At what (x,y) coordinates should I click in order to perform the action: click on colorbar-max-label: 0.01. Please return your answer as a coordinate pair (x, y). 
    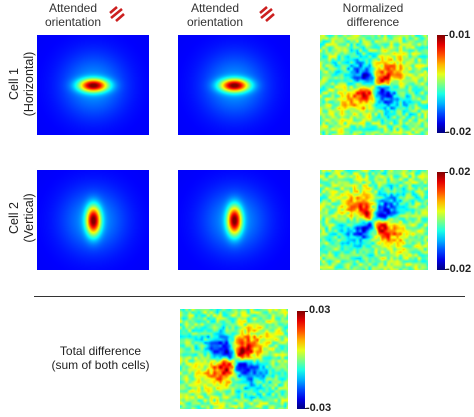
    Looking at the image, I should click on (460, 35).